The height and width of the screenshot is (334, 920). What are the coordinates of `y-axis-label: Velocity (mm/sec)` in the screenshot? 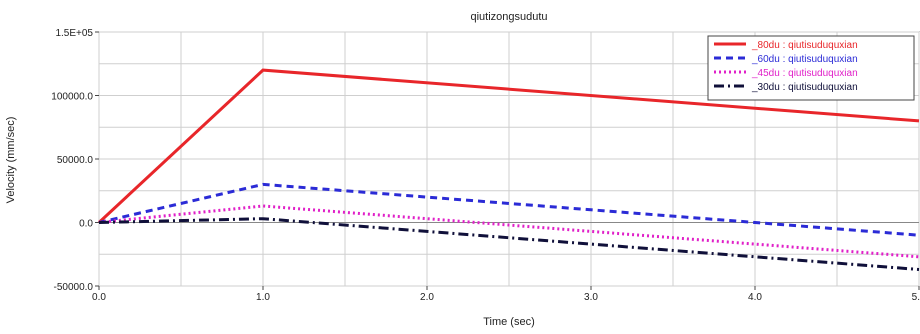 It's located at (11, 160).